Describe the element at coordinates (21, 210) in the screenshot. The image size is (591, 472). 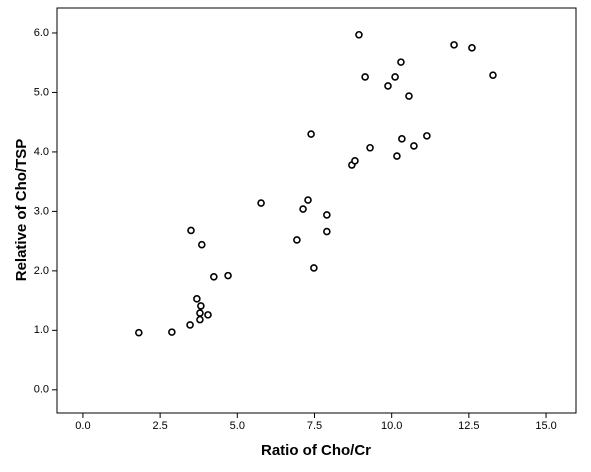
I see `y-axis-title: Relative of Cho/TSP` at that location.